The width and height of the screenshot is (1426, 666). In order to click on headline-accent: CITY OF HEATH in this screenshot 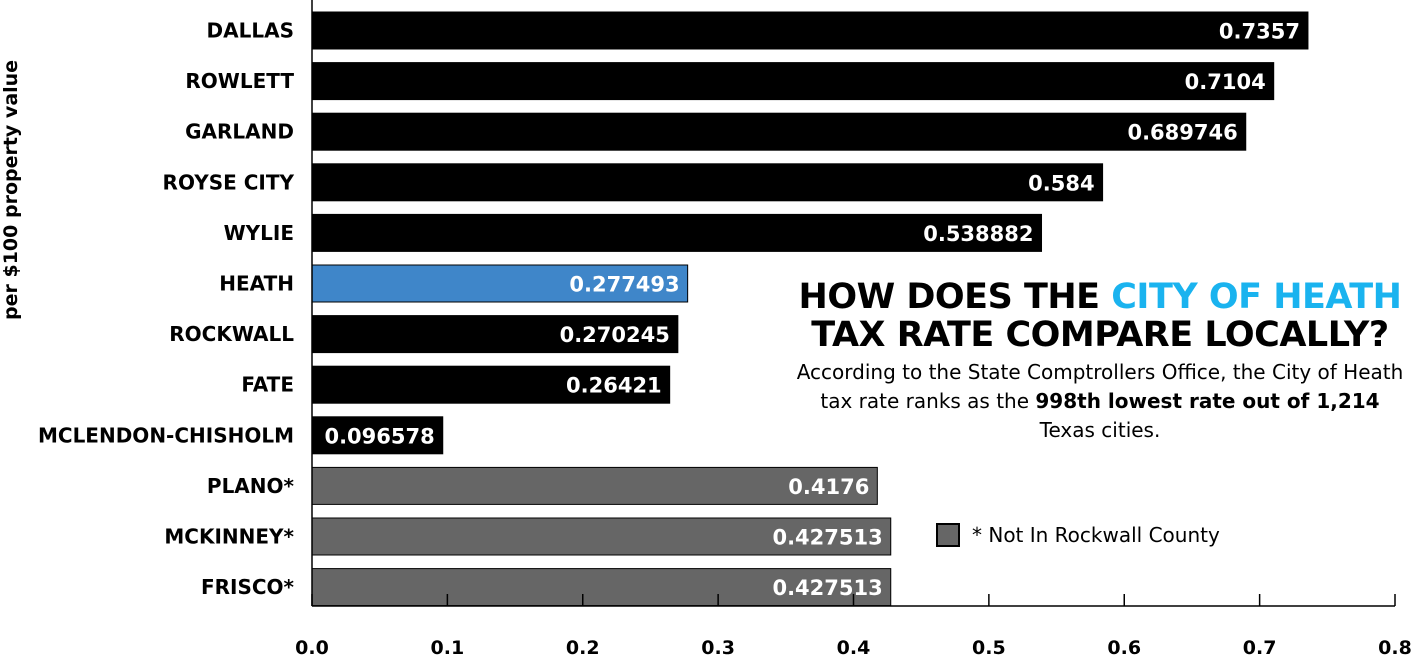, I will do `click(1256, 297)`.